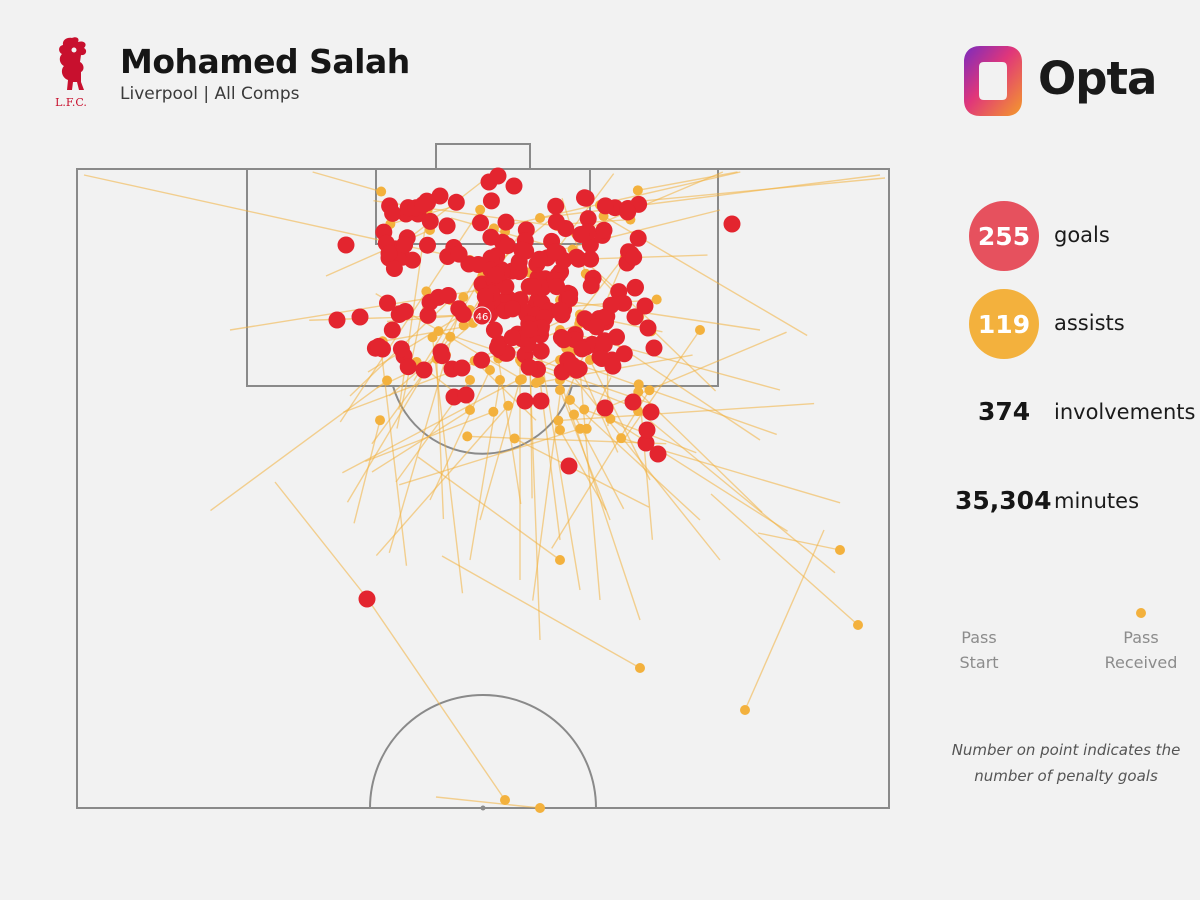  Describe the element at coordinates (71, 102) in the screenshot. I see `crest-text: L.F.C.` at that location.